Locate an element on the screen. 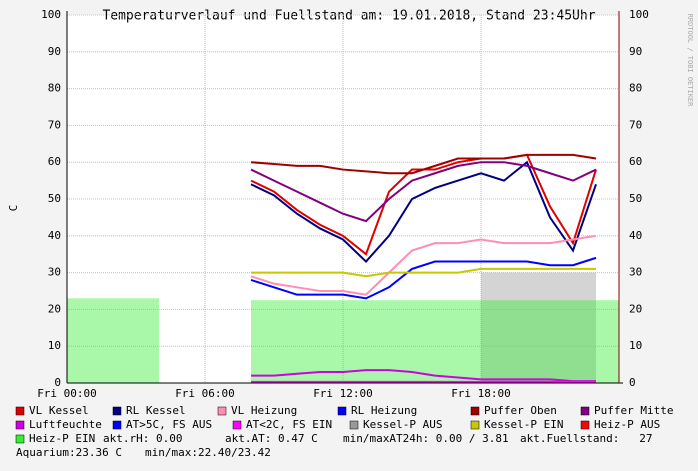 This screenshot has height=471, width=698. y-tick-label-right: 60 is located at coordinates (635, 161).